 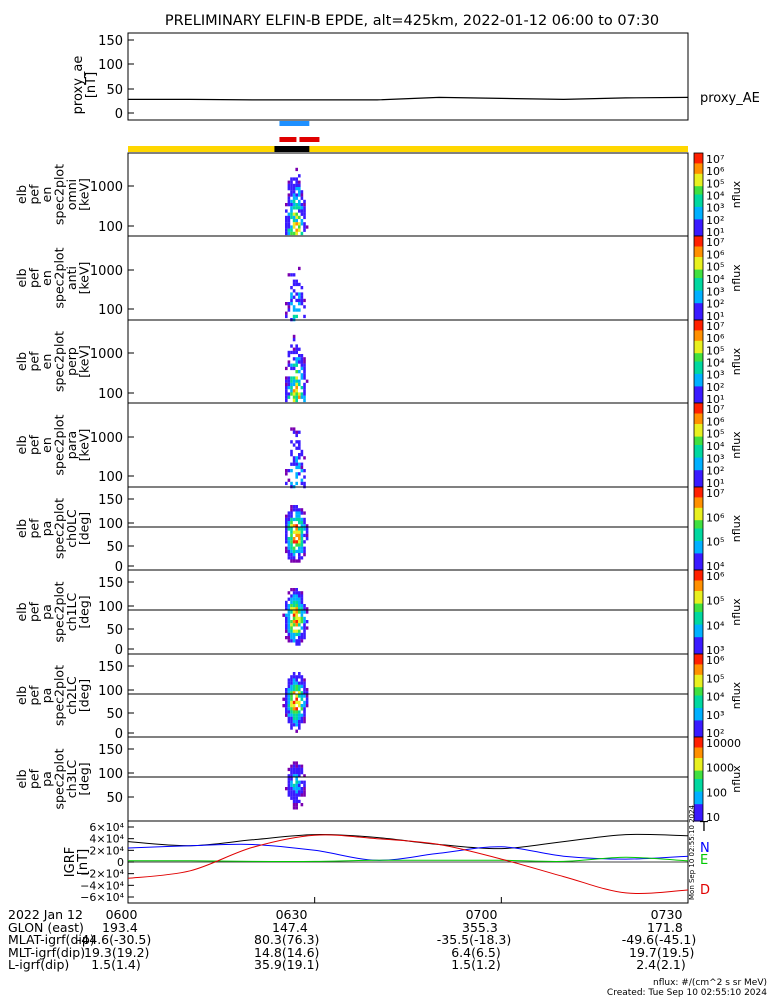 What do you see at coordinates (294, 123) in the screenshot?
I see `science-zone-blue-bar` at bounding box center [294, 123].